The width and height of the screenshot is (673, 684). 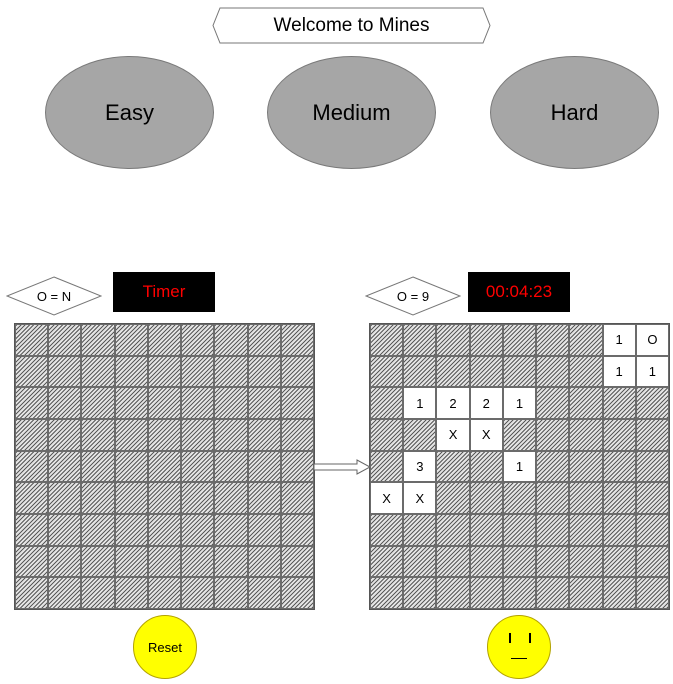 What do you see at coordinates (129, 112) in the screenshot?
I see `easy-button: Easy` at bounding box center [129, 112].